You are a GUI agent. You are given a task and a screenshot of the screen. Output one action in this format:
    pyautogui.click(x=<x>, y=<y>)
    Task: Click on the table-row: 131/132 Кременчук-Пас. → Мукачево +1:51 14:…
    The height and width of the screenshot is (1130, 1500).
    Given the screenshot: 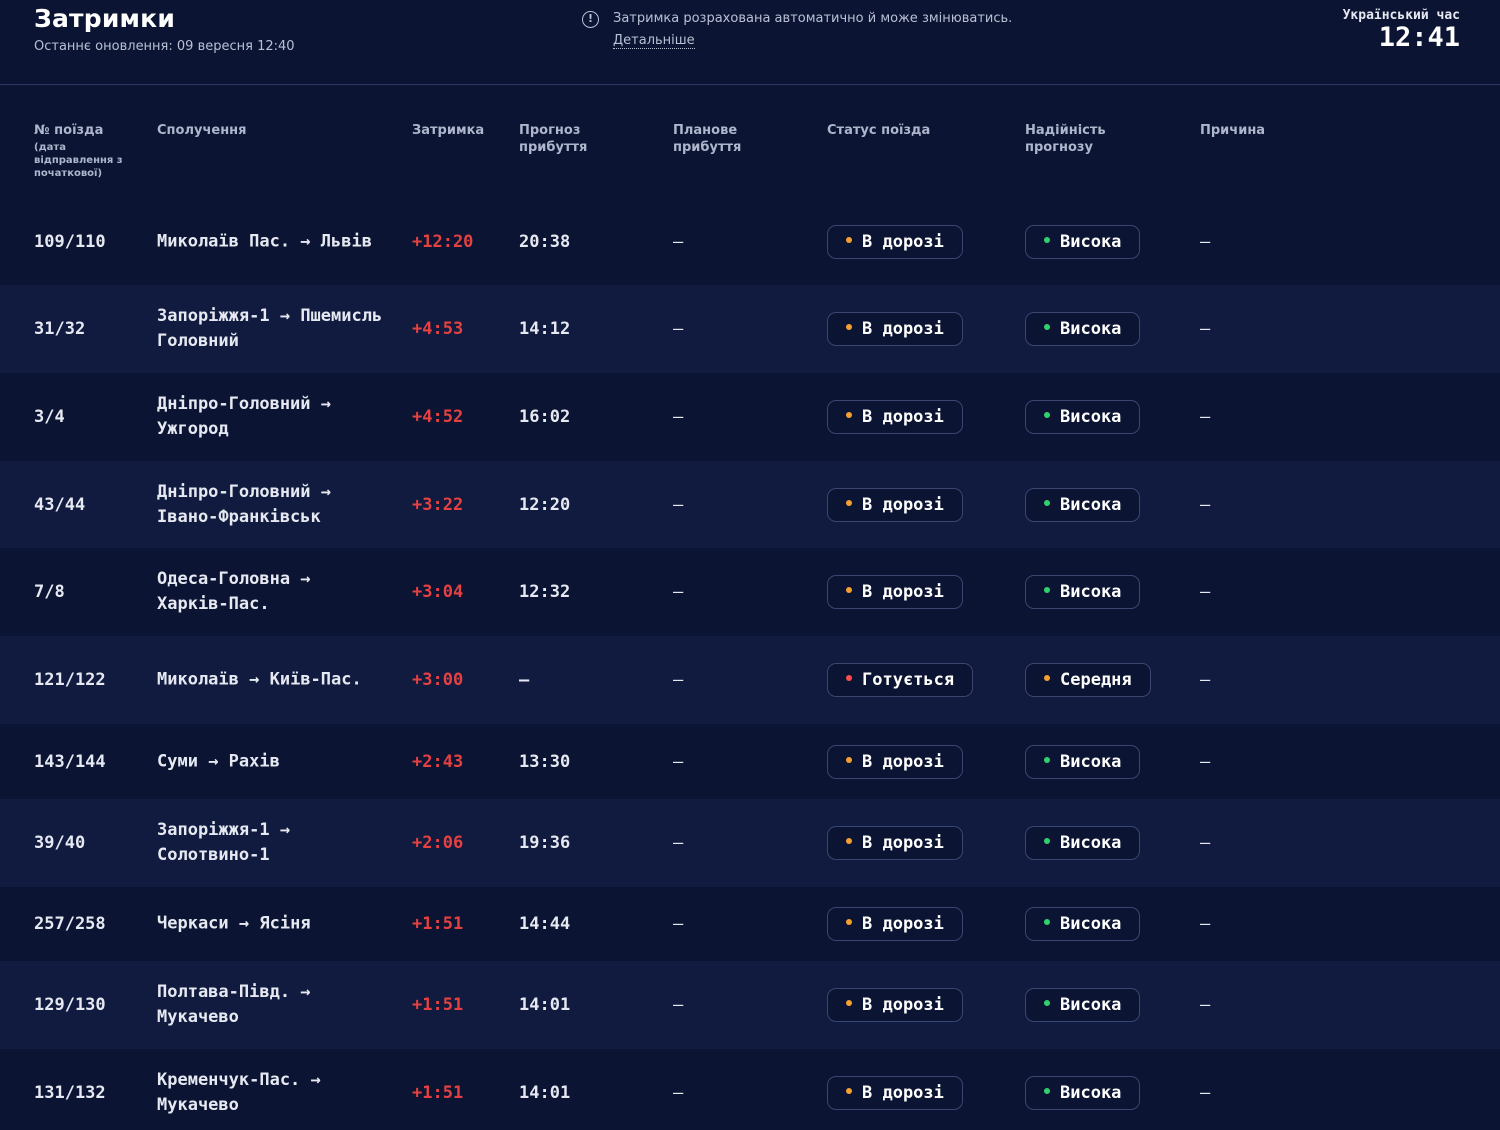 What is the action you would take?
    pyautogui.click(x=750, y=1089)
    